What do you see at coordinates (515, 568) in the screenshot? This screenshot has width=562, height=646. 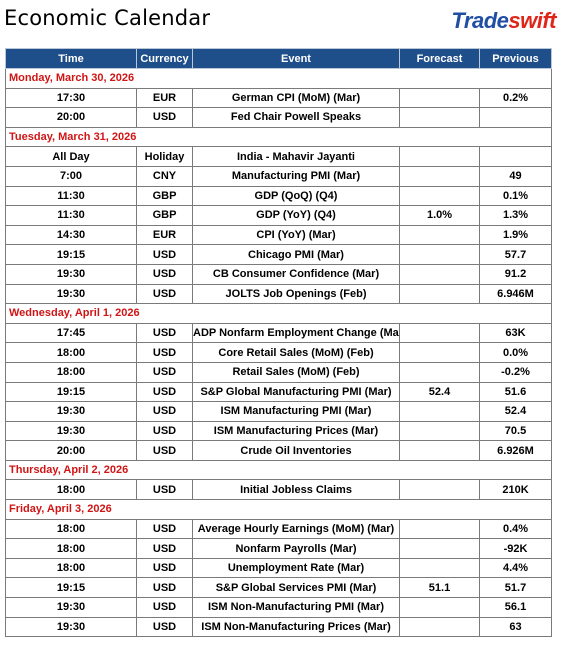 I see `cell-previous: 4.4%` at bounding box center [515, 568].